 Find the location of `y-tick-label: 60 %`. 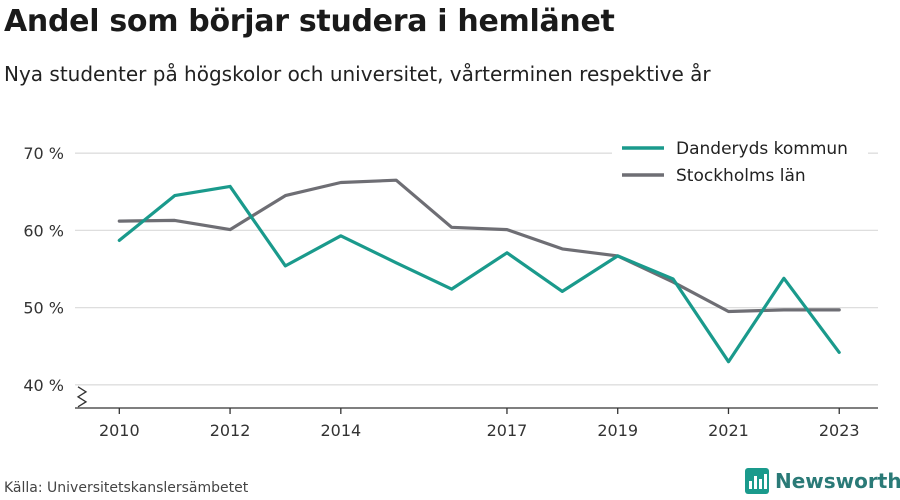

y-tick-label: 60 % is located at coordinates (43, 230).